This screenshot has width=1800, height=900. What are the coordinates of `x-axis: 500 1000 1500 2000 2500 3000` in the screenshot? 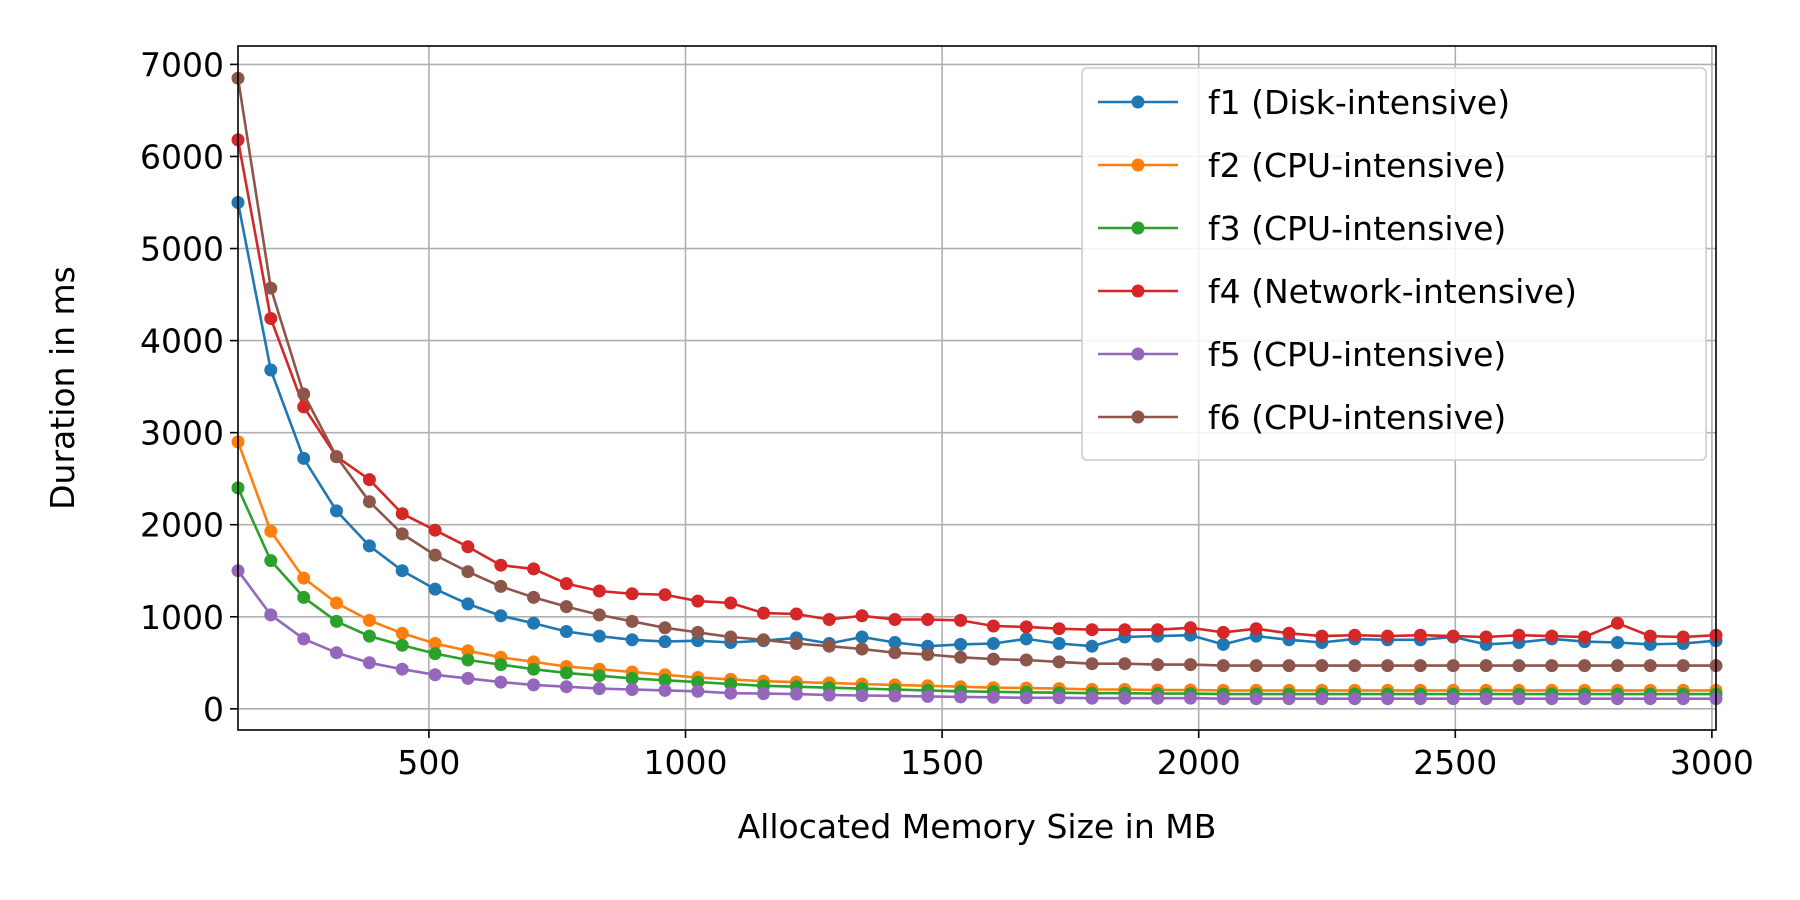 It's located at (1075, 756).